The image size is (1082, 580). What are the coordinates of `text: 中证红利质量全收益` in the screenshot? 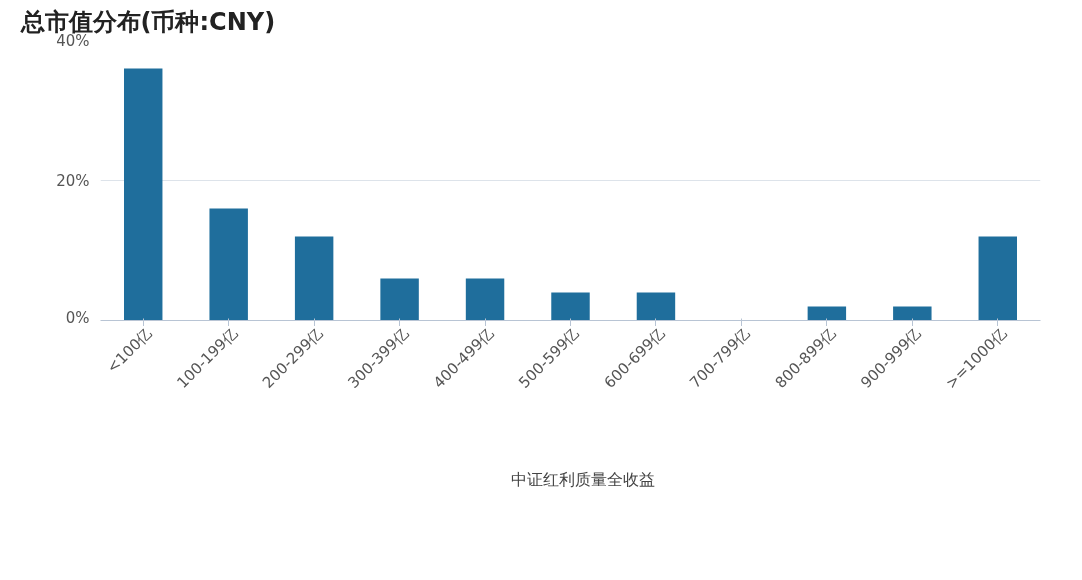 It's located at (582, 480).